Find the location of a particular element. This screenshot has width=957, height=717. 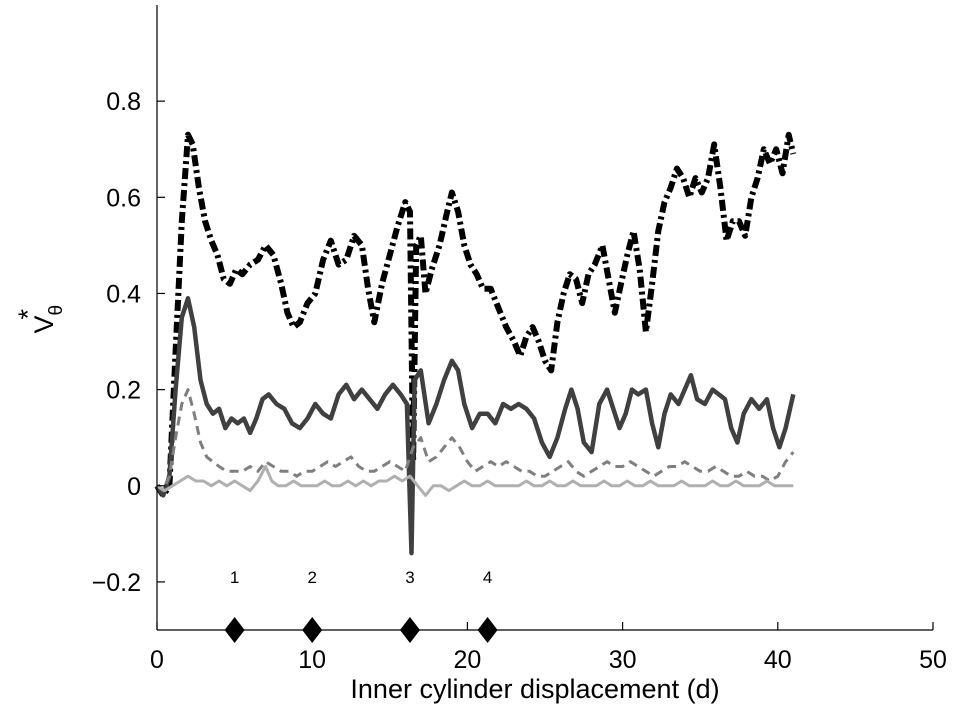

y-tick-label: −0.2 is located at coordinates (116, 583).